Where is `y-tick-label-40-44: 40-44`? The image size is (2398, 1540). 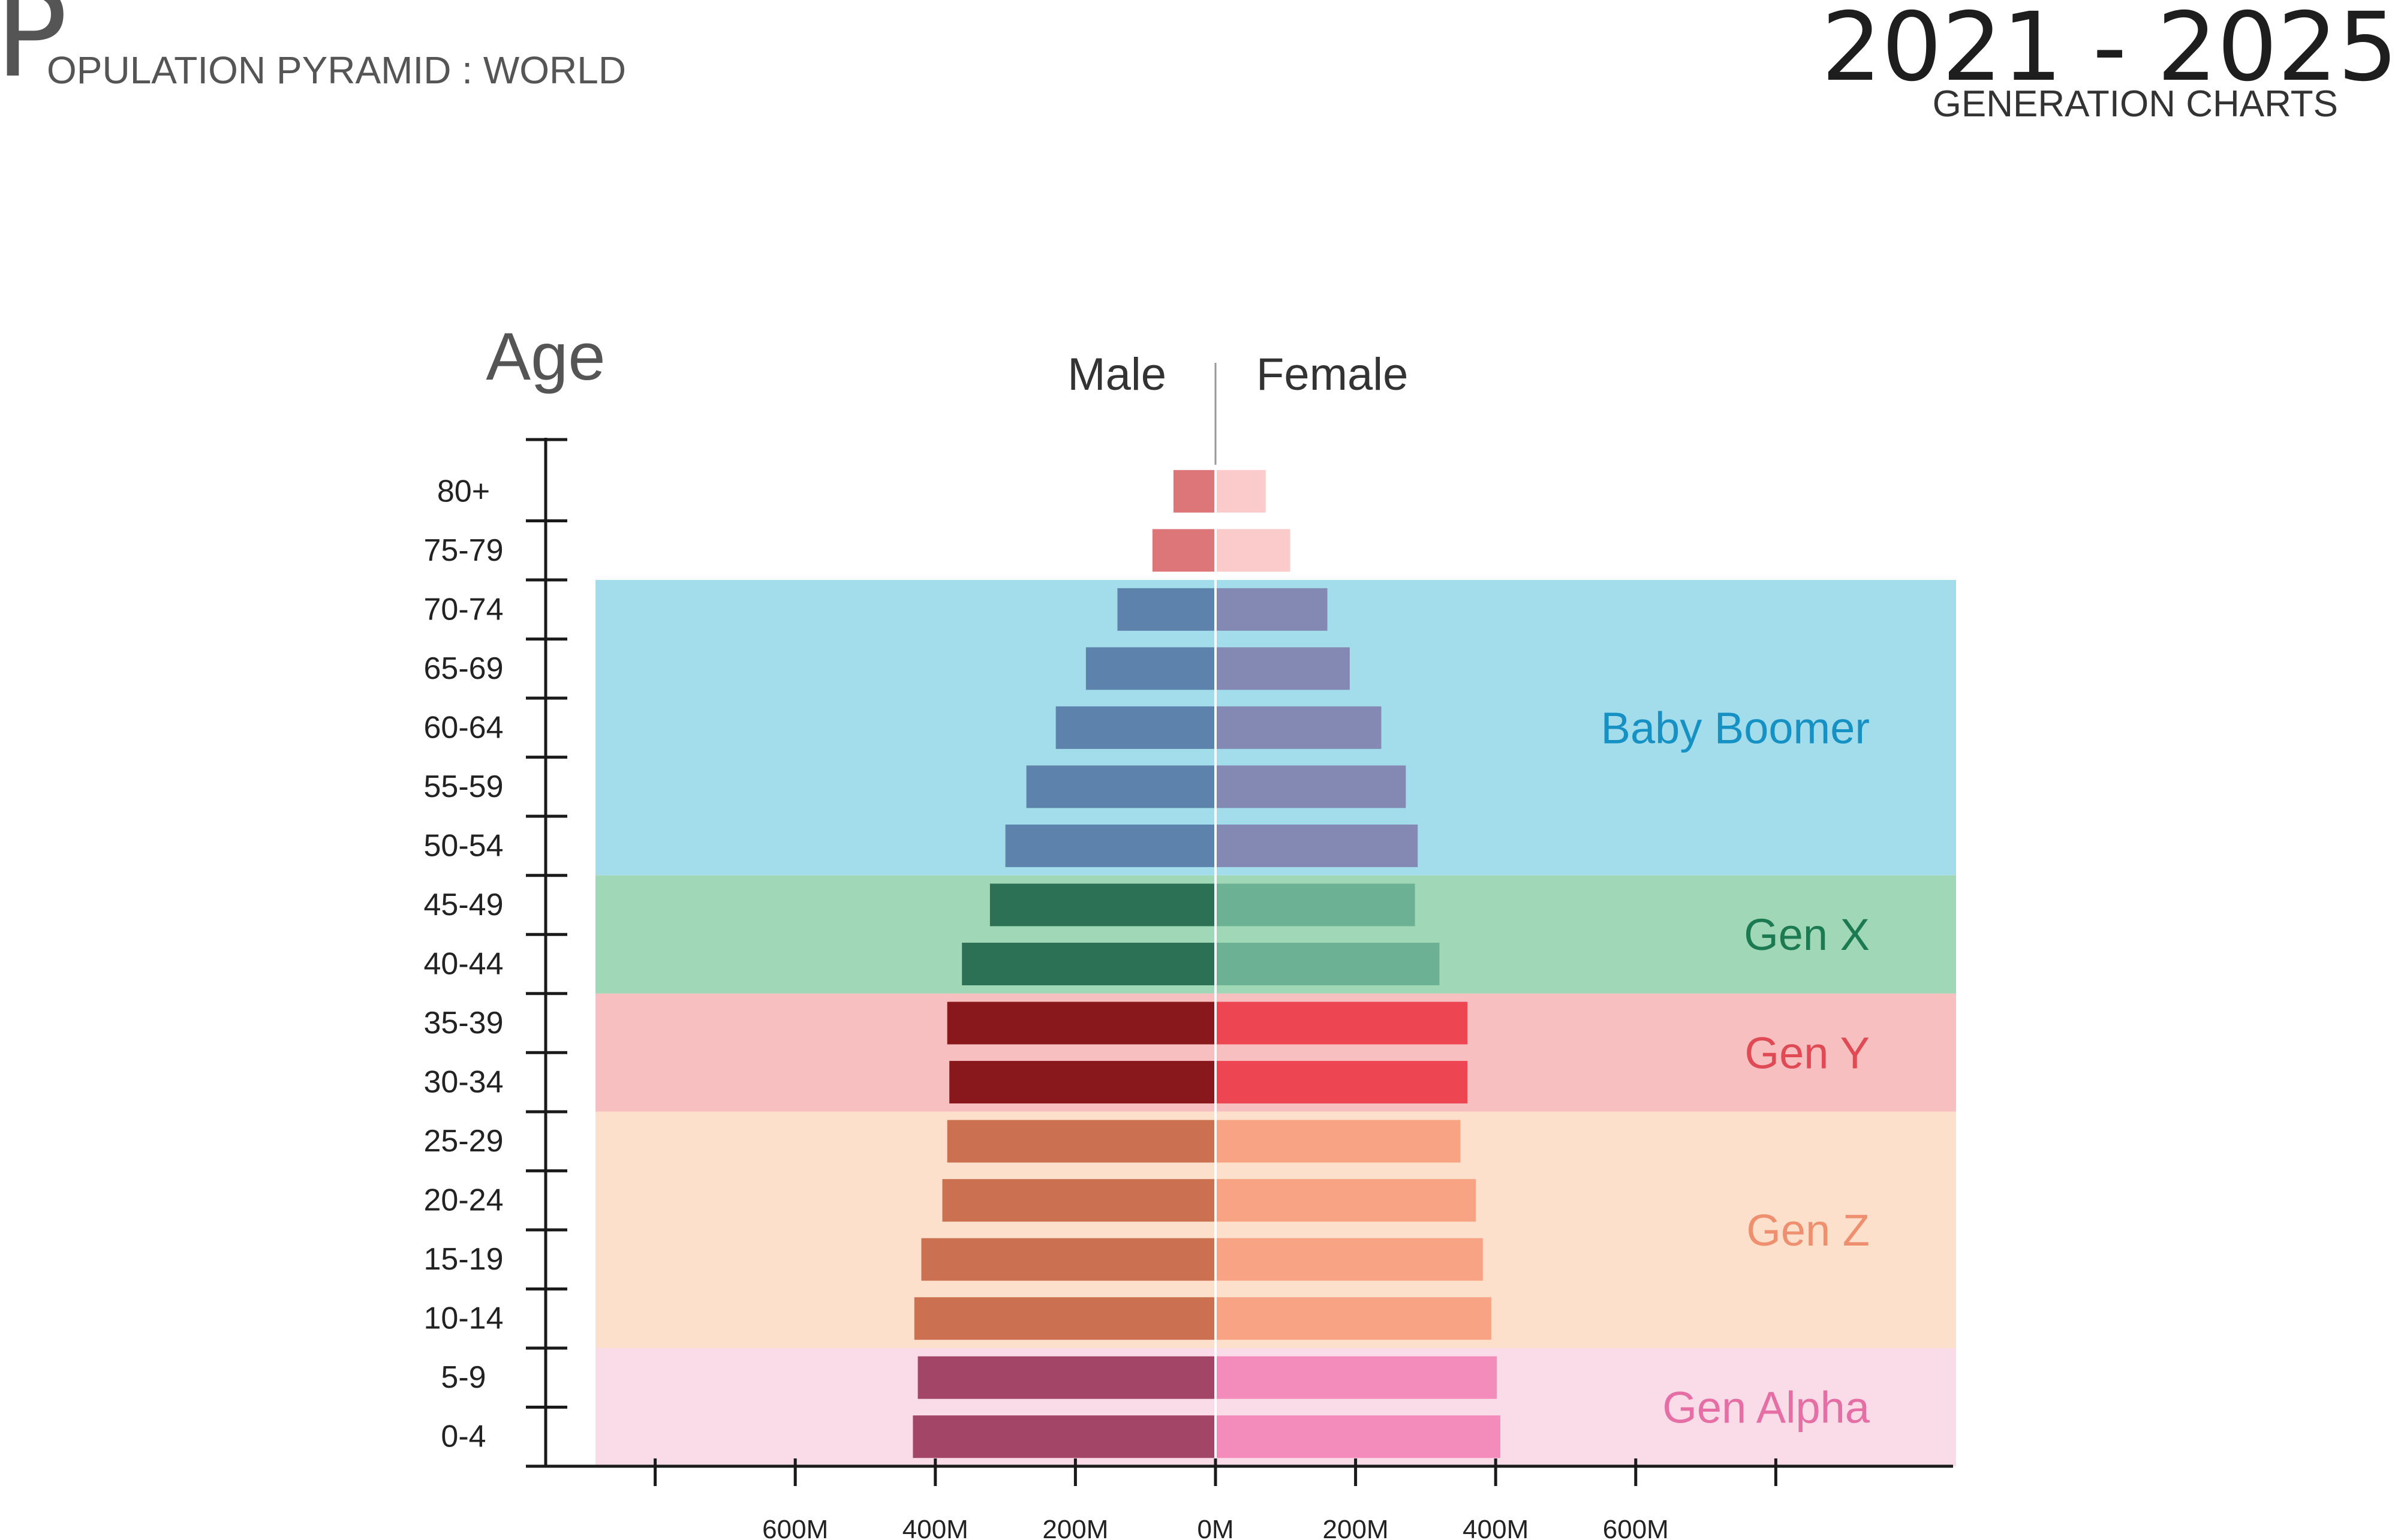
y-tick-label-40-44: 40-44 is located at coordinates (464, 964).